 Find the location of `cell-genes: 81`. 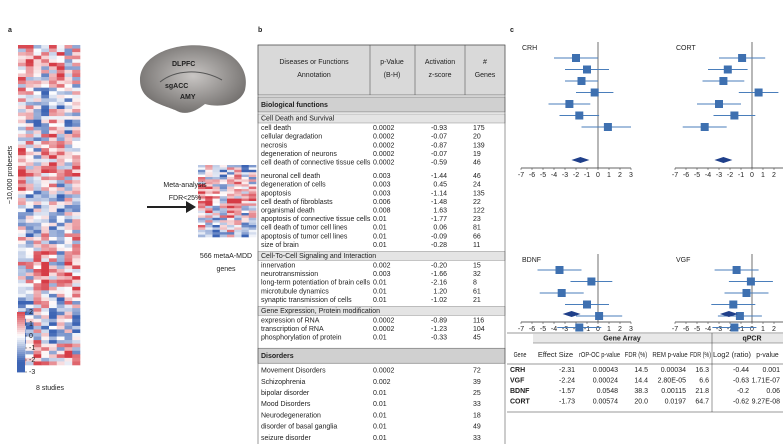

cell-genes: 81 is located at coordinates (477, 228).